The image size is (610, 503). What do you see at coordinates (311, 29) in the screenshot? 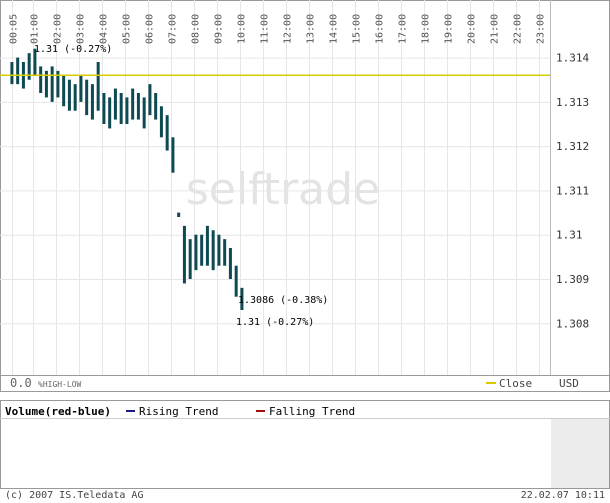
I see `x-tick-label: 13:00` at bounding box center [311, 29].